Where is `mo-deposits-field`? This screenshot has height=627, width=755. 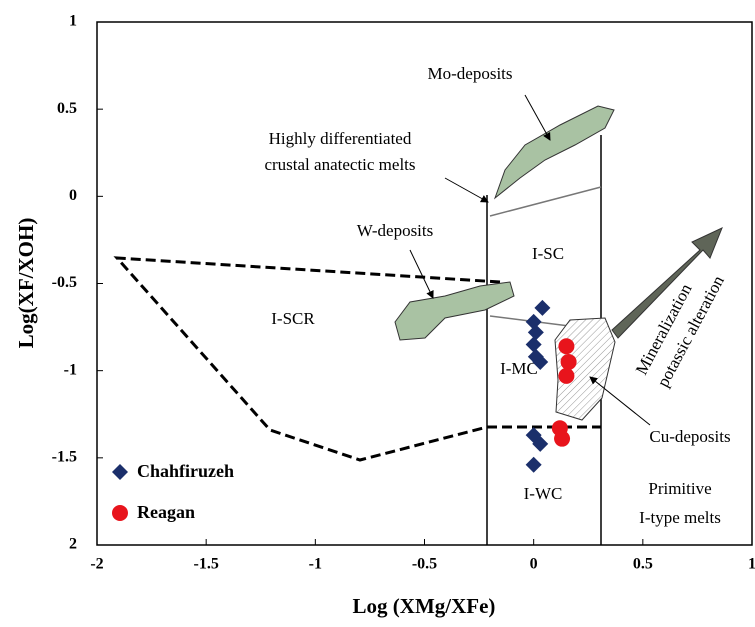 mo-deposits-field is located at coordinates (554, 152).